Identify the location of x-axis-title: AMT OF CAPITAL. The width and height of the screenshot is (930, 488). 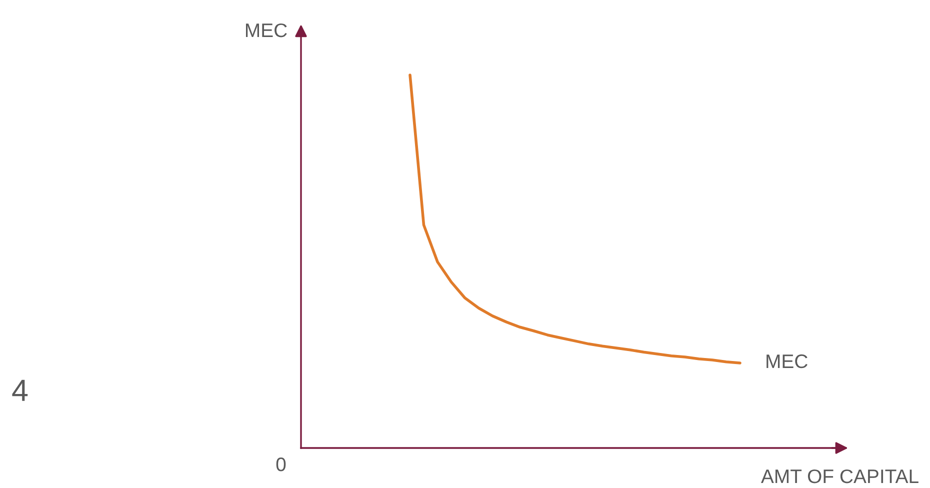
(839, 476).